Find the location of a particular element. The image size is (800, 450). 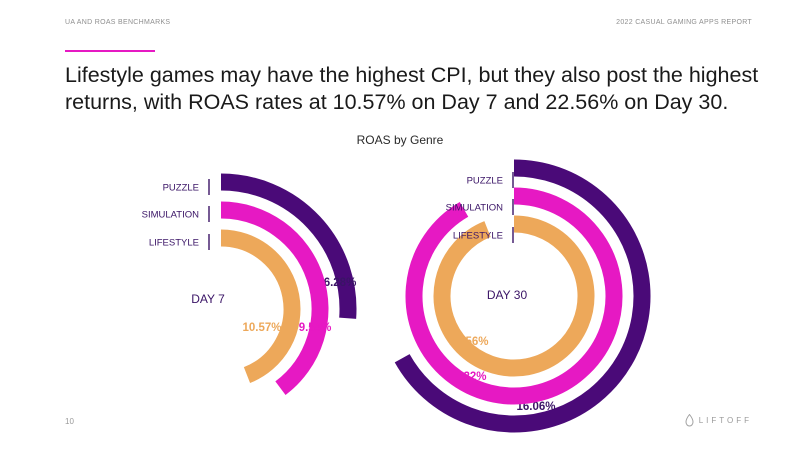

liftoff-flame-icon is located at coordinates (689, 420).